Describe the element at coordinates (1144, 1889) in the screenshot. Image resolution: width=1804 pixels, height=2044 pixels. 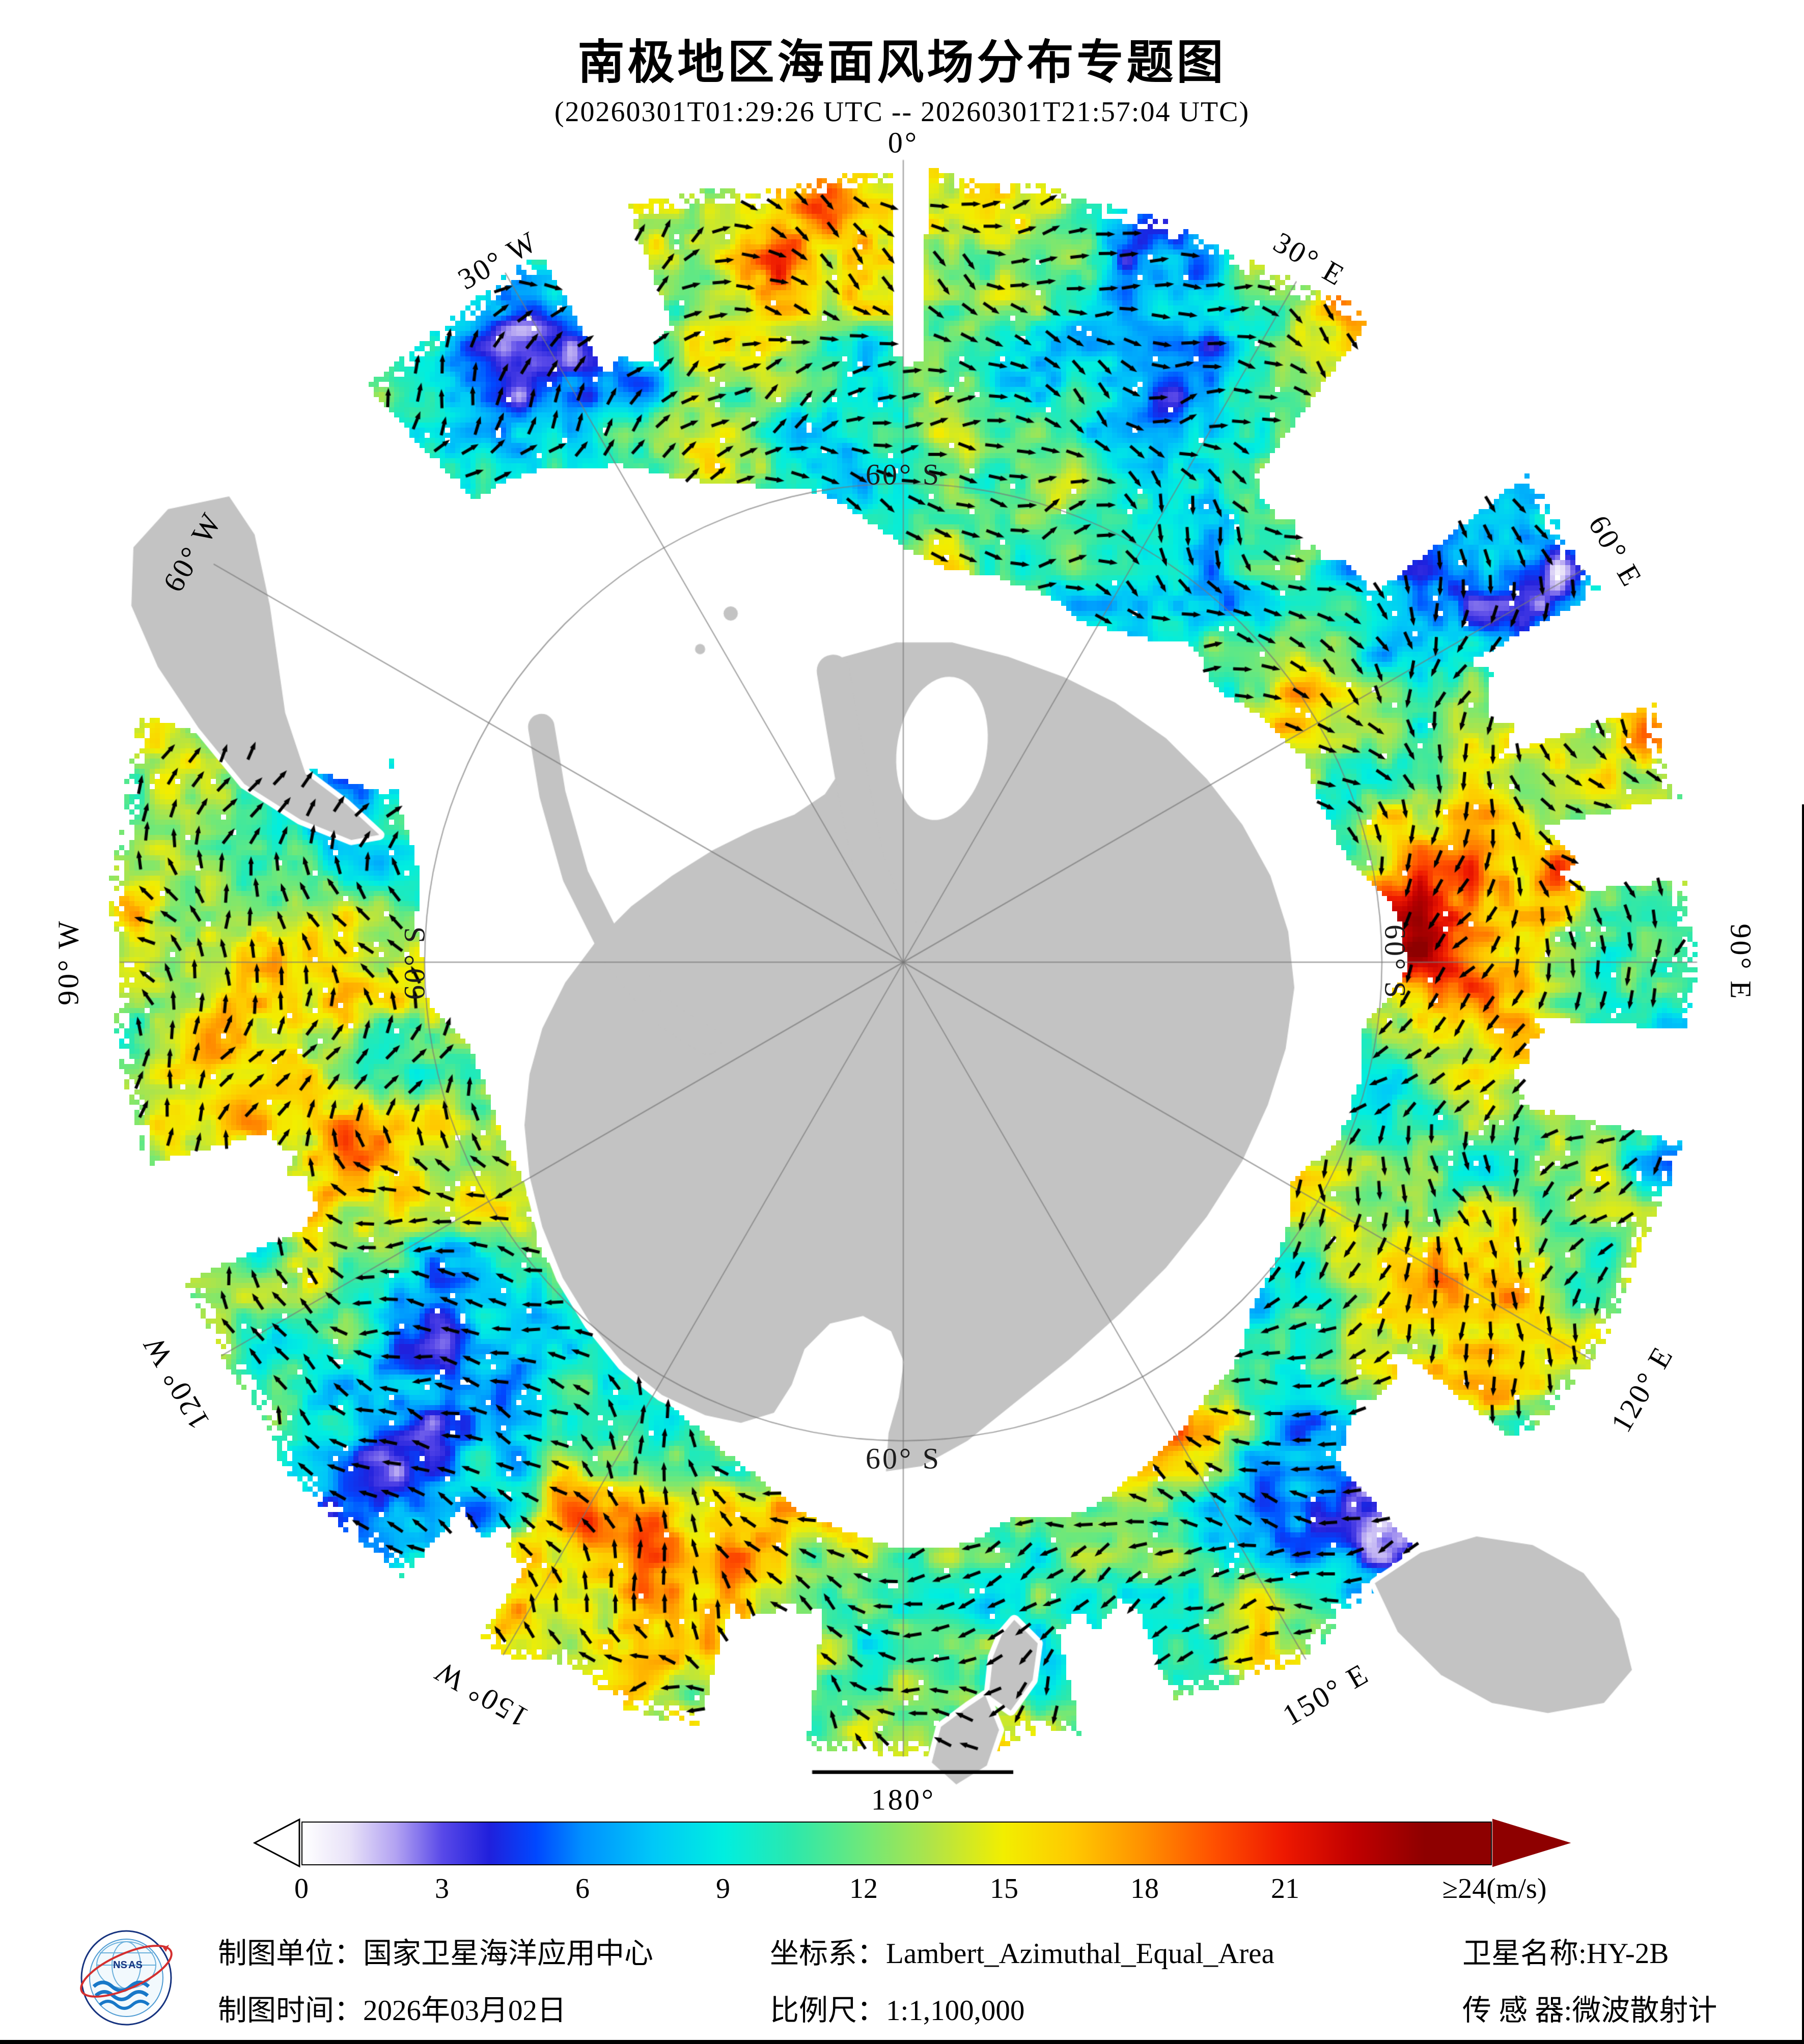
I see `colorbar-tick-label: 18` at that location.